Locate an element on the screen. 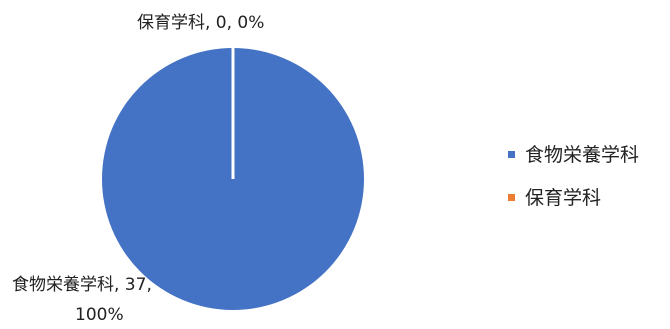  data-label-shokumotsu-line1: 食物栄養学科, 37, is located at coordinates (82, 285).